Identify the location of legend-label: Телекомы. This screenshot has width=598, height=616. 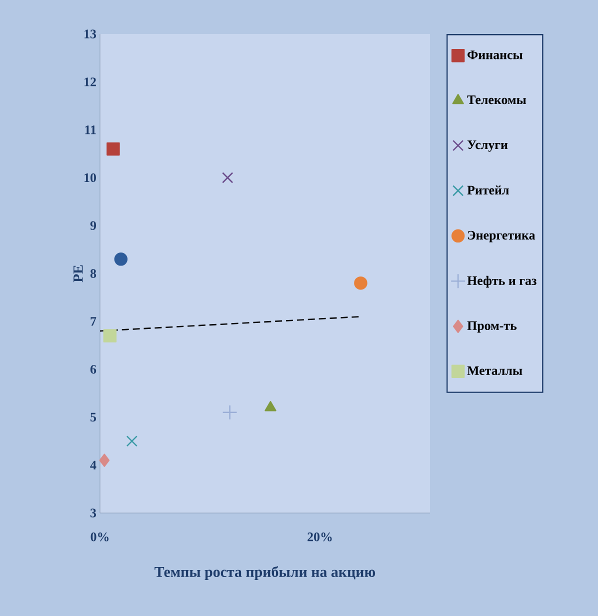
(496, 100).